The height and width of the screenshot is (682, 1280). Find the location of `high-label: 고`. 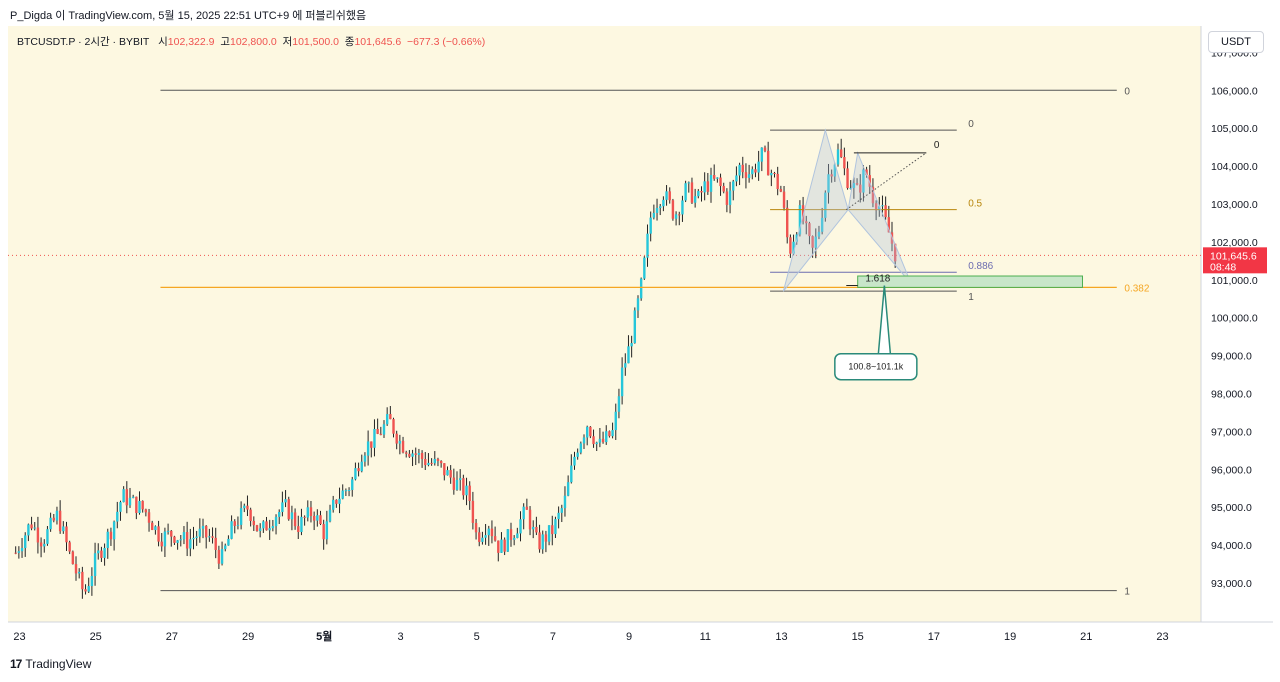

high-label: 고 is located at coordinates (225, 42).